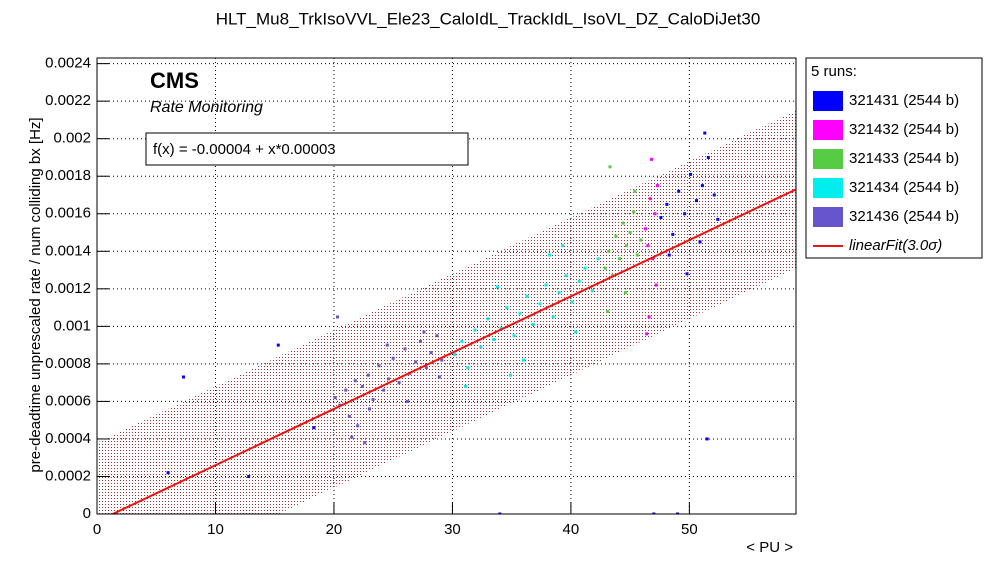 The width and height of the screenshot is (996, 572). Describe the element at coordinates (68, 400) in the screenshot. I see `y-tick-label: 0.0006` at that location.